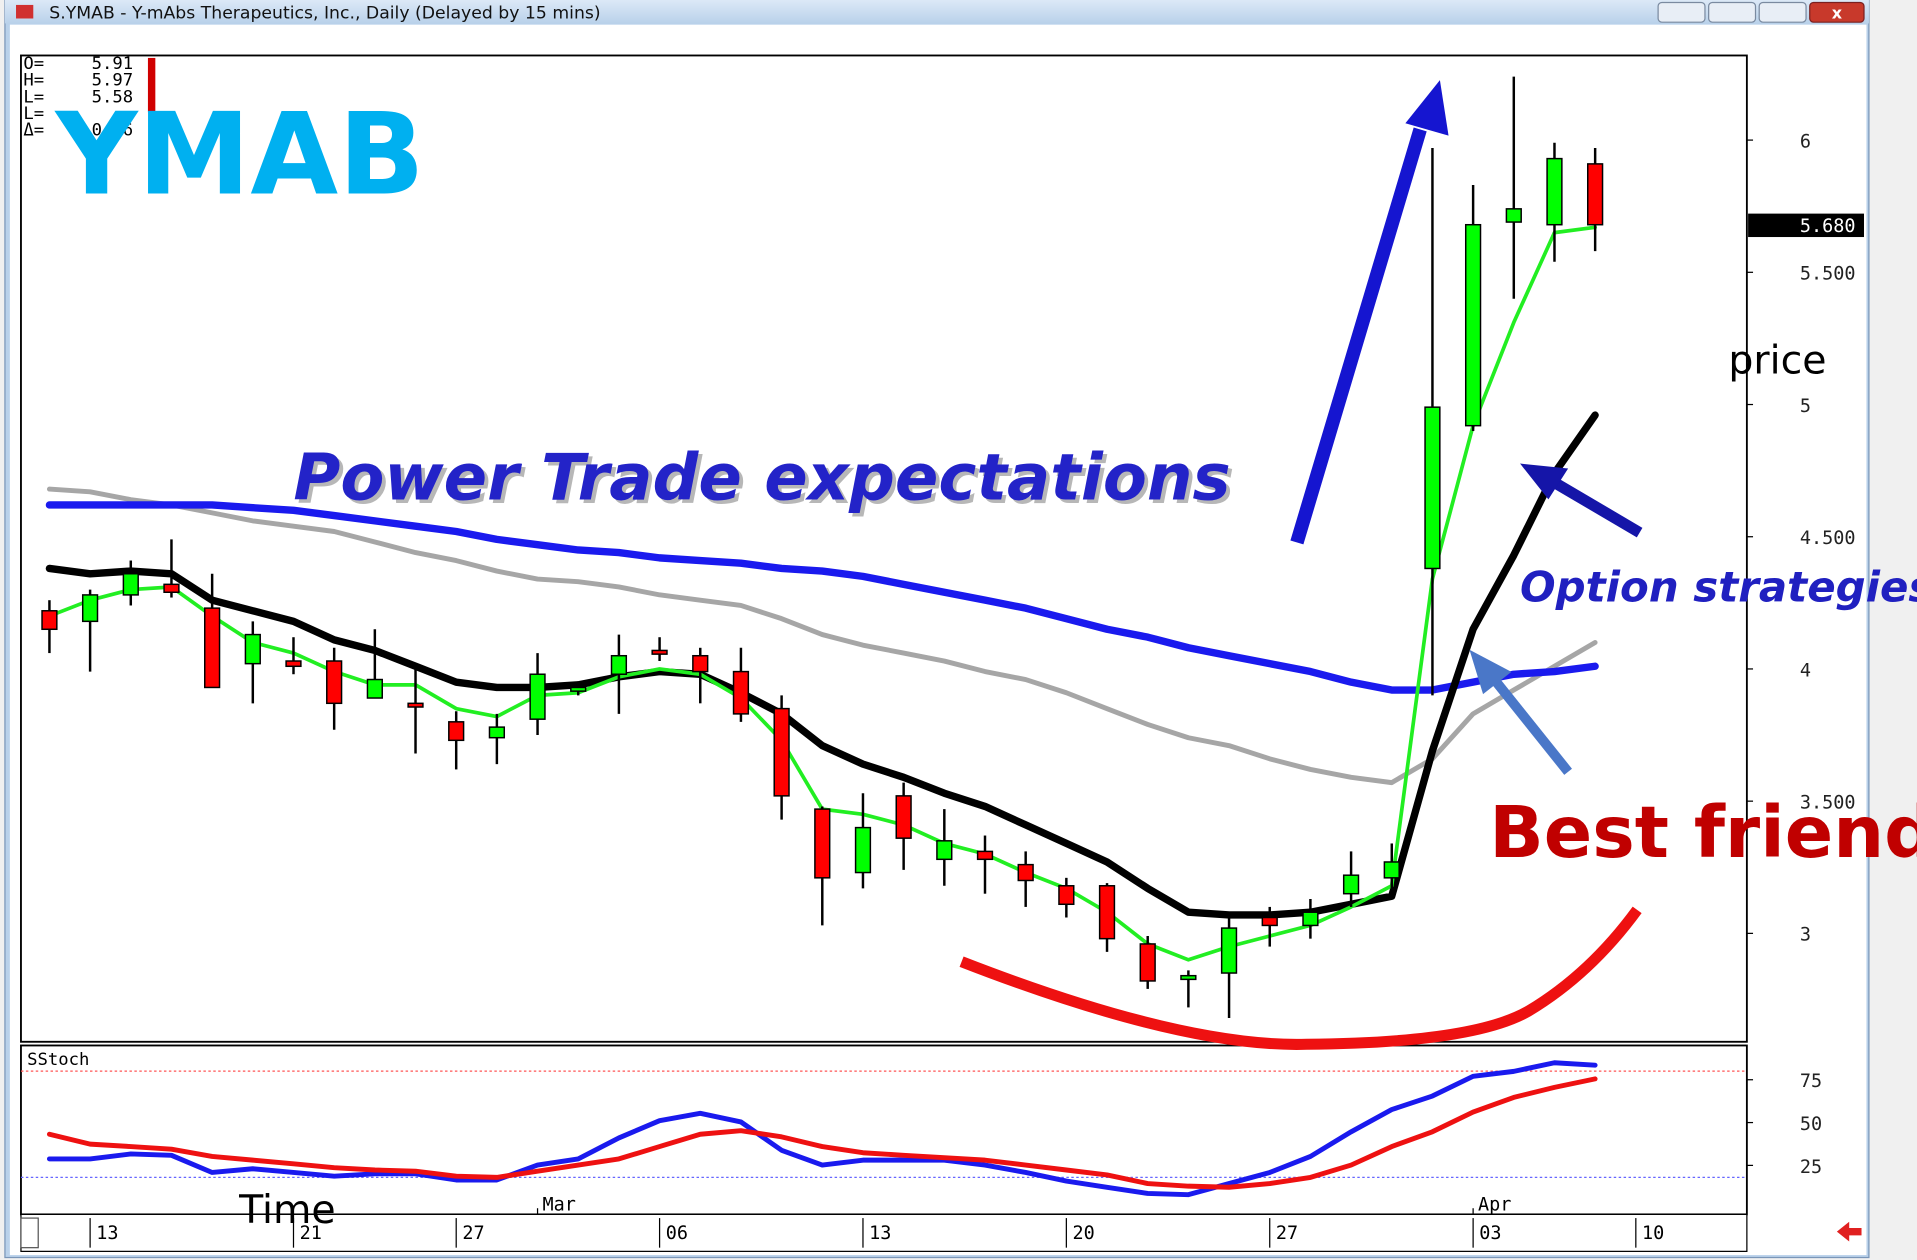 This screenshot has height=1260, width=1917. Describe the element at coordinates (113, 64) in the screenshot. I see `ohlc-value: 5.91` at that location.